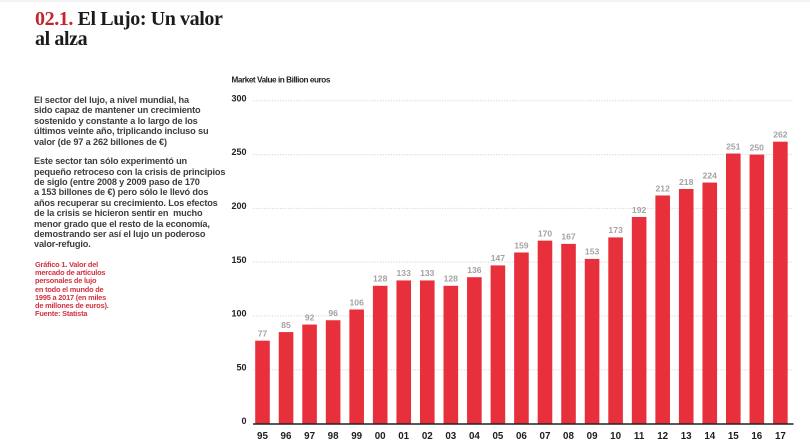 The image size is (810, 444). Describe the element at coordinates (238, 260) in the screenshot. I see `svg-text: 150` at that location.